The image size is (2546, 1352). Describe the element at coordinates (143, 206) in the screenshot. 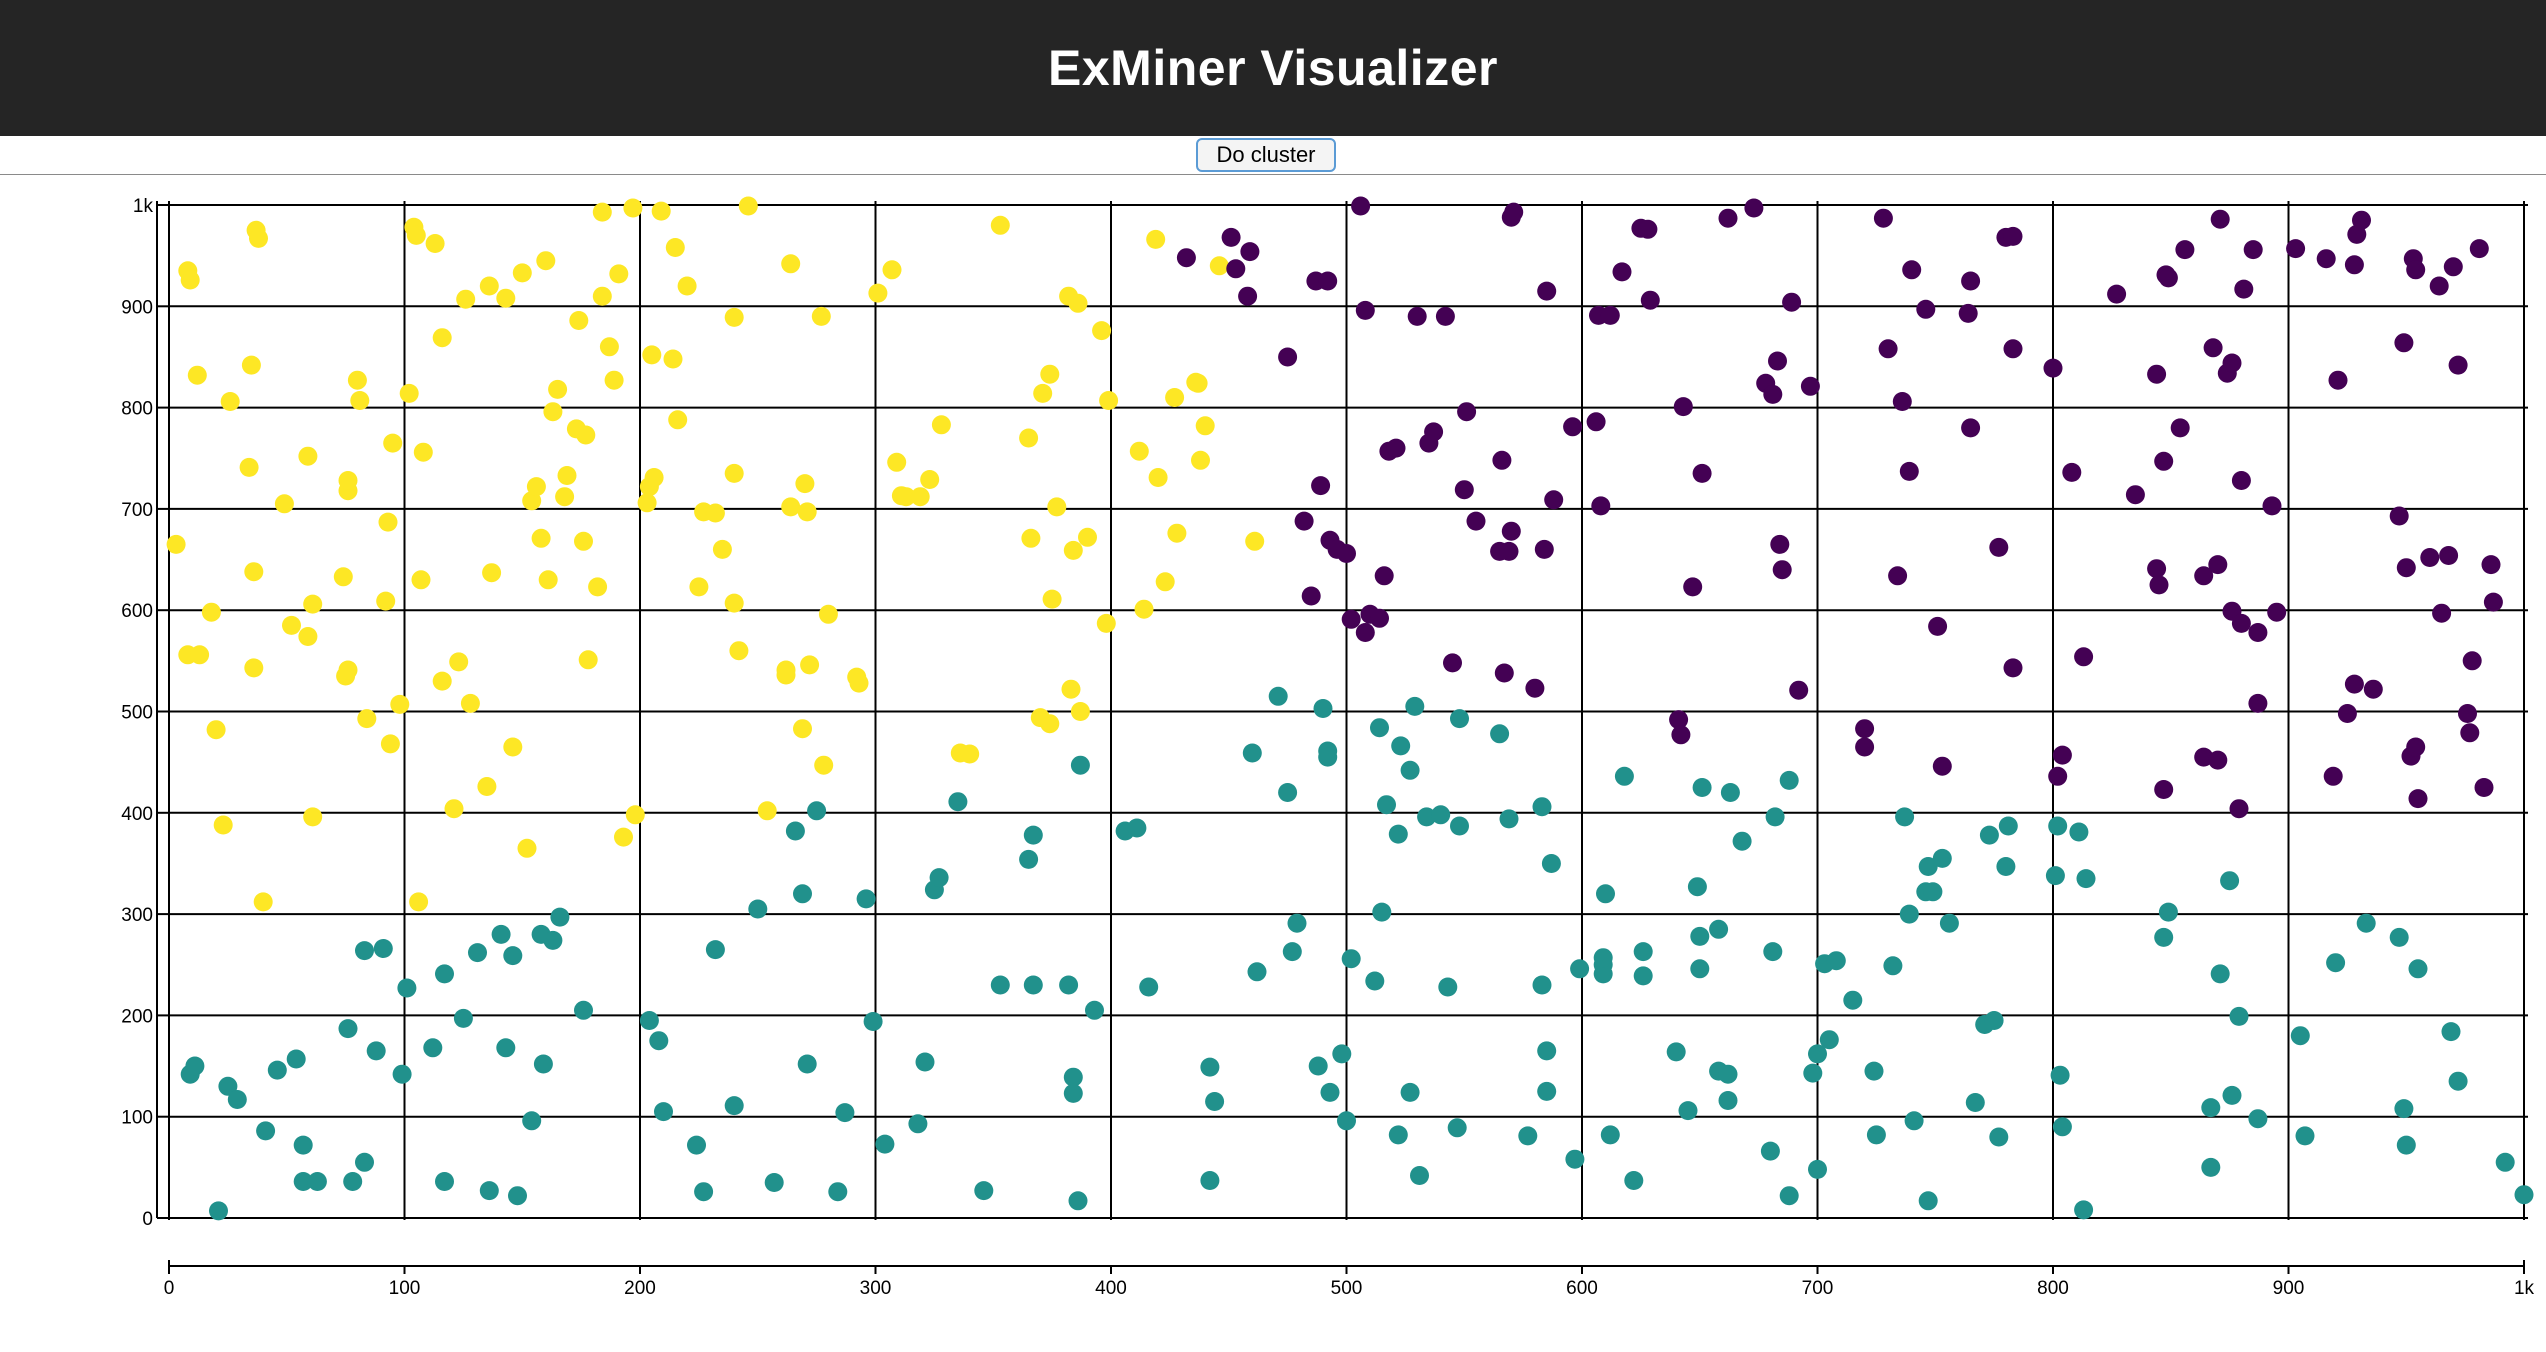

I see `y-tick-label: 1k` at that location.